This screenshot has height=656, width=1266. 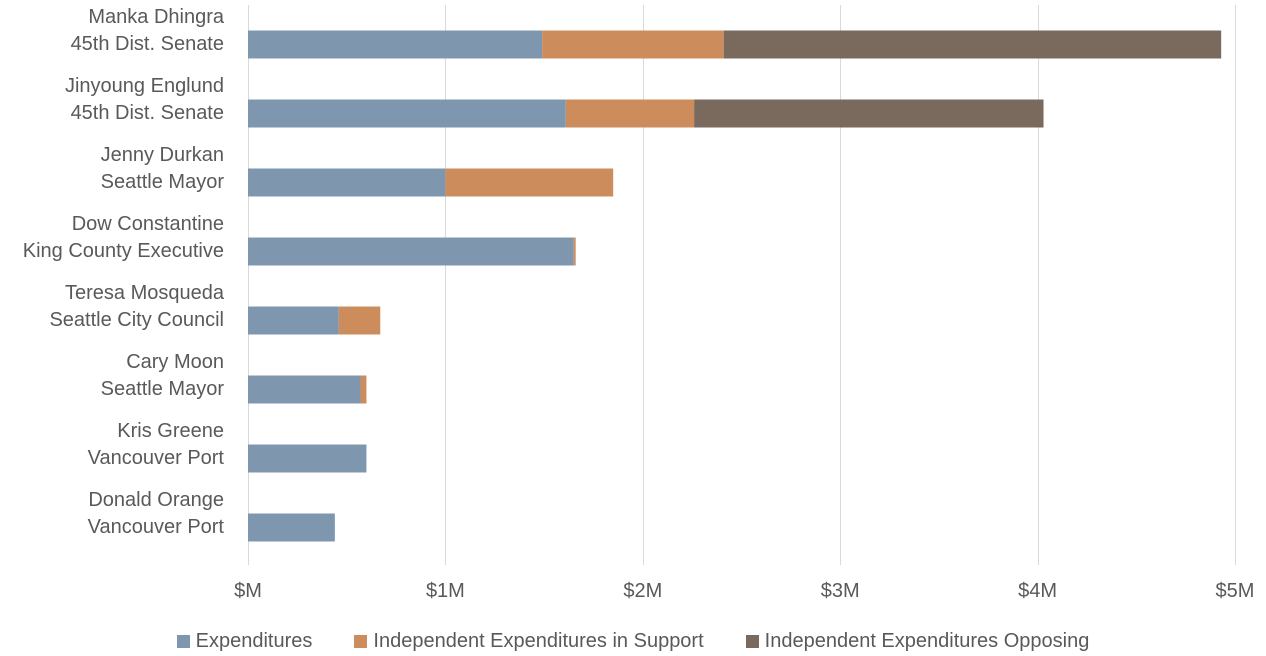 I want to click on candidate-name: Dow Constantine, so click(x=147, y=224).